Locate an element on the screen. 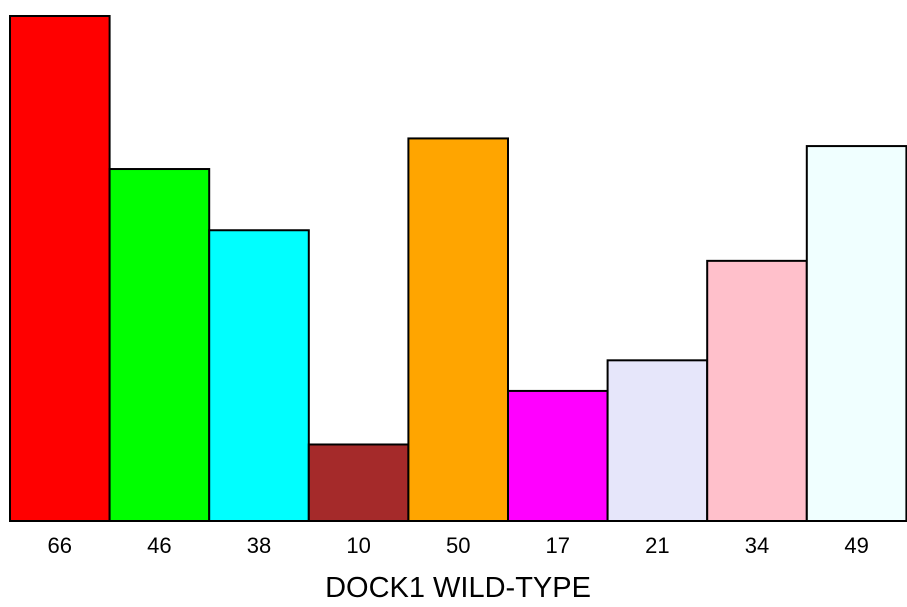 The width and height of the screenshot is (907, 607). tick-label-66: 66 is located at coordinates (60, 545).